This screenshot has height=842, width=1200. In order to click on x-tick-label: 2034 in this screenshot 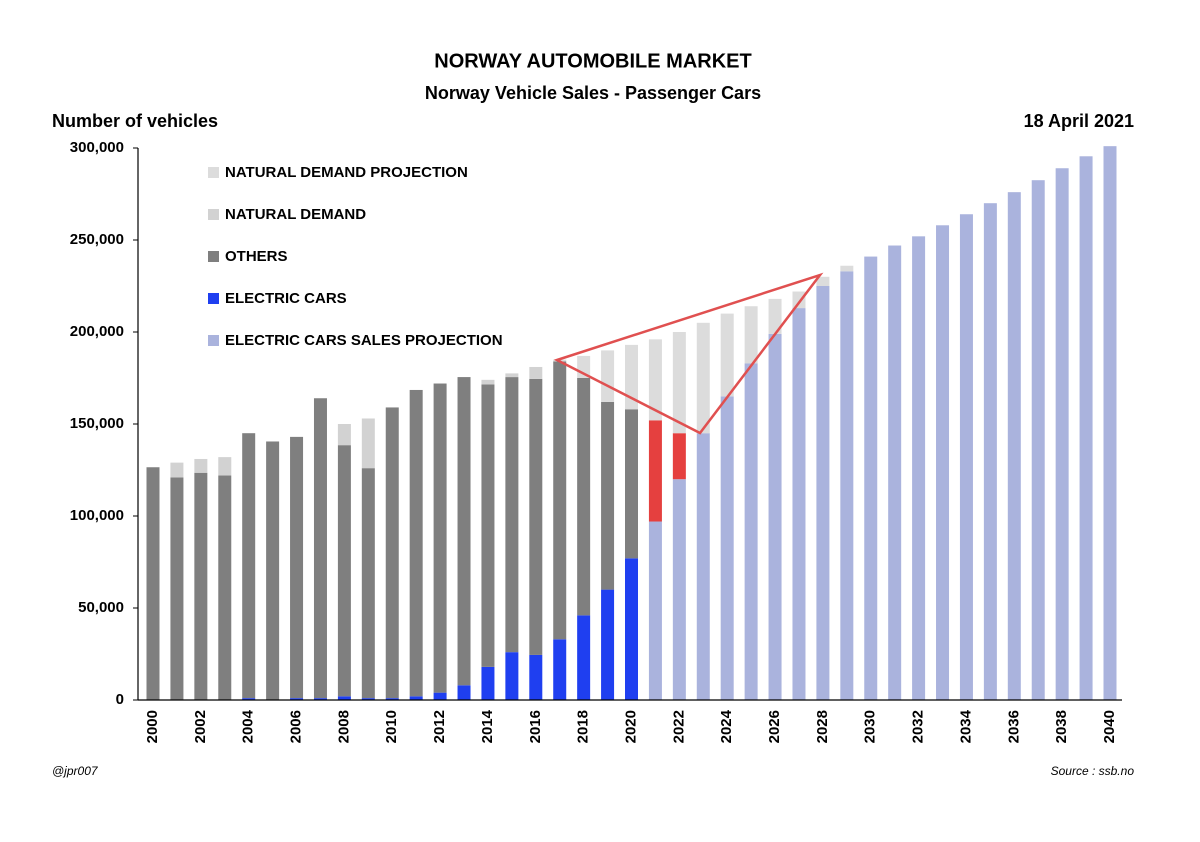, I will do `click(965, 726)`.